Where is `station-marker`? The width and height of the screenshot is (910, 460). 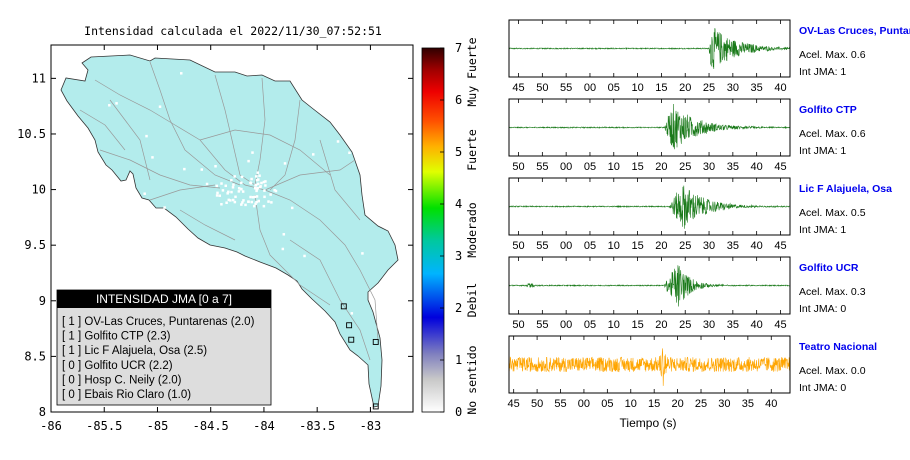
station-marker is located at coordinates (351, 339).